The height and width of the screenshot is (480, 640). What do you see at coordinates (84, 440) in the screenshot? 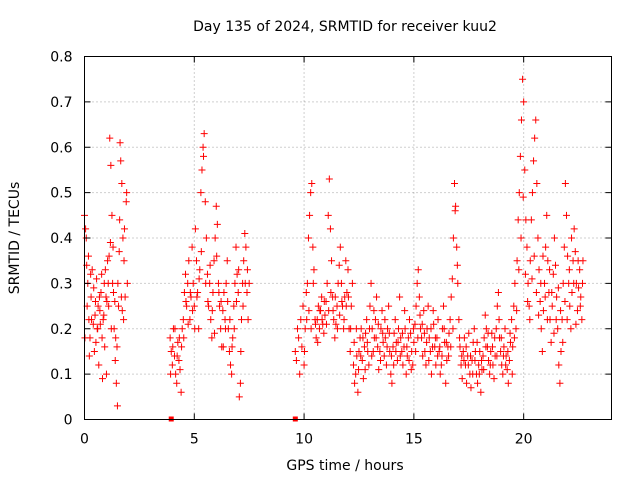
I see `x-tick-label: 0` at bounding box center [84, 440].